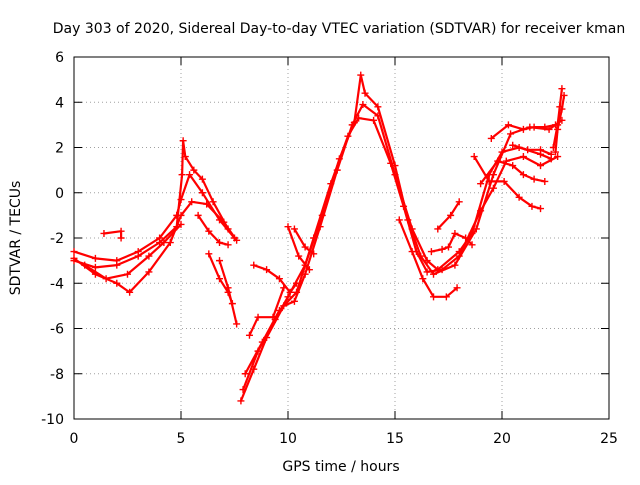  I want to click on x-tick-label: 0, so click(74, 439).